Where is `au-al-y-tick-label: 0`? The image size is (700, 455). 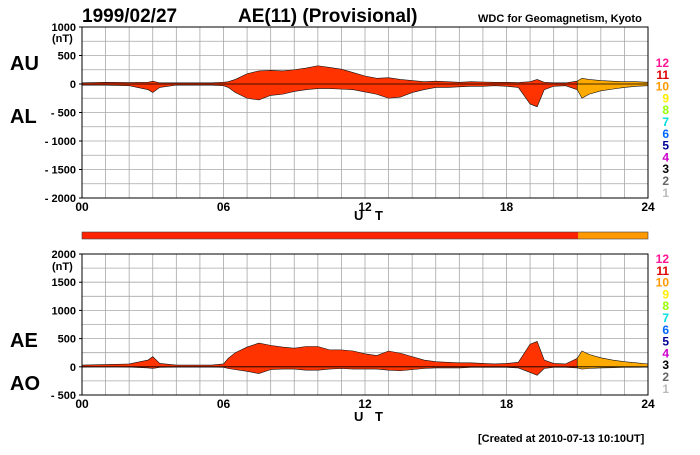 au-al-y-tick-label: 0 is located at coordinates (73, 85).